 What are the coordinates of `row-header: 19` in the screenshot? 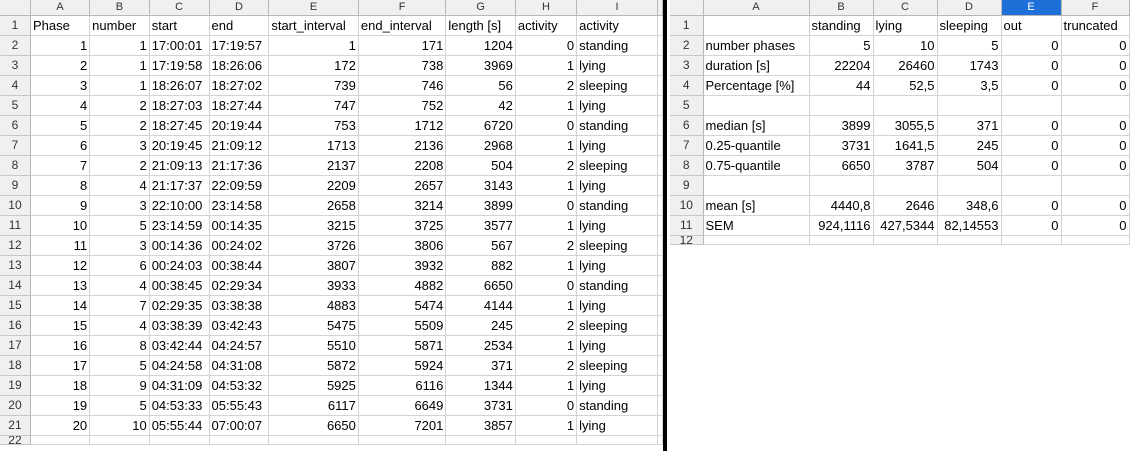 It's located at (15, 385).